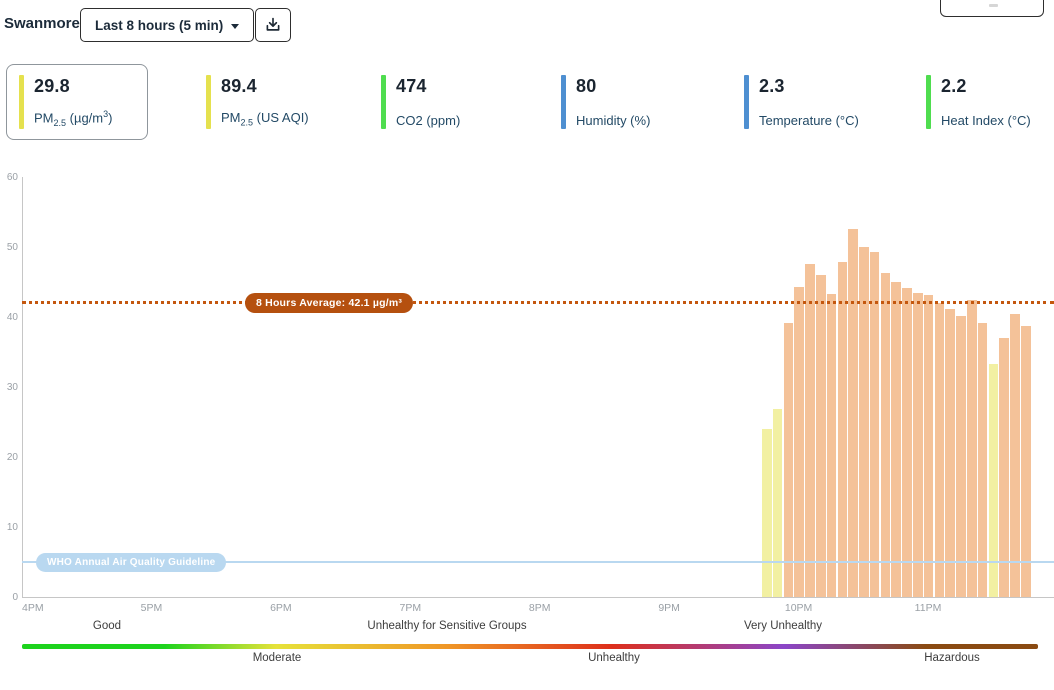 The image size is (1054, 690). What do you see at coordinates (798, 608) in the screenshot?
I see `x-axis-tick-label: 10PM` at bounding box center [798, 608].